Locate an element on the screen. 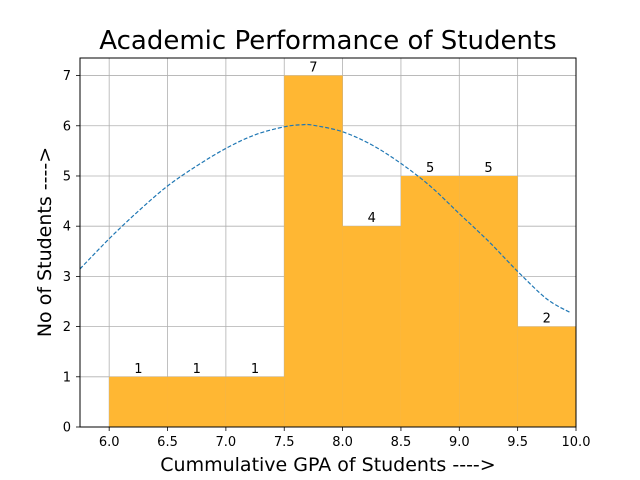  y-tick-label: 1 is located at coordinates (67, 377).